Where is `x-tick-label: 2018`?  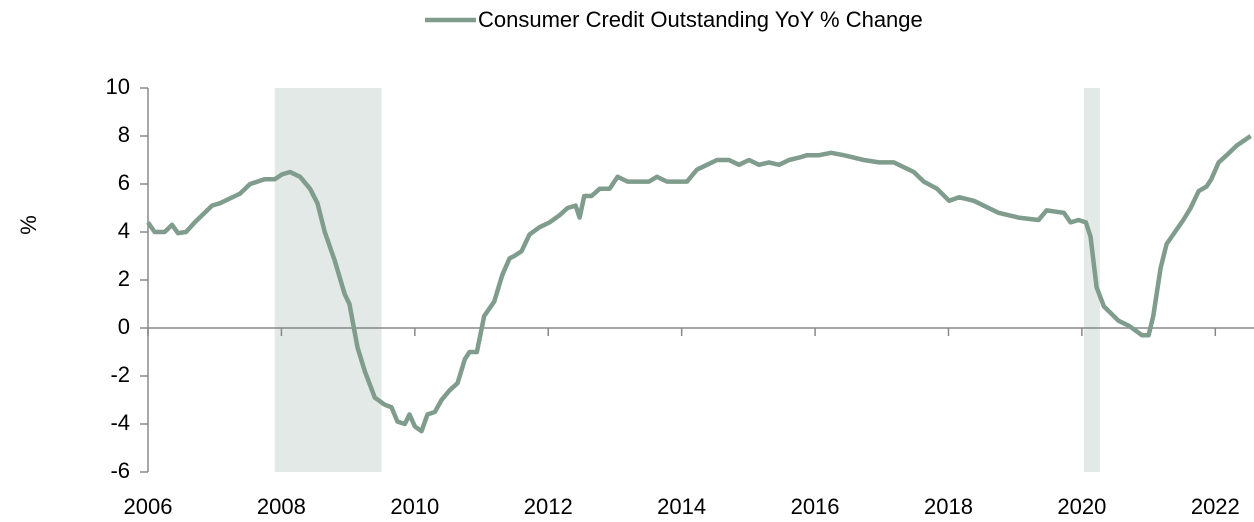 x-tick-label: 2018 is located at coordinates (948, 506).